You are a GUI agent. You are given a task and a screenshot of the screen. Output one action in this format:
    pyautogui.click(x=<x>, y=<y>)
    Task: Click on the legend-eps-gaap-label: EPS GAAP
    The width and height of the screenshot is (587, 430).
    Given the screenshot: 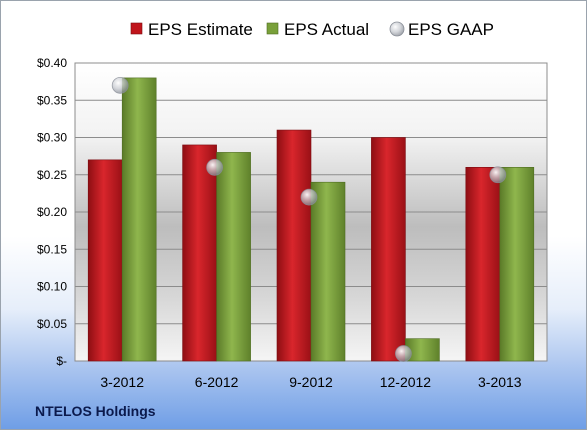 What is the action you would take?
    pyautogui.click(x=451, y=29)
    